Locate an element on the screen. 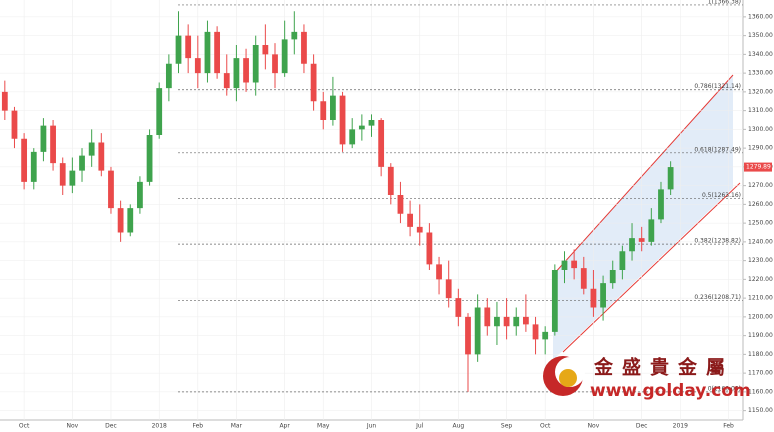 This screenshot has height=432, width=774. watermark: 金 盛 貴 金 屬 www.golday.com is located at coordinates (647, 378).